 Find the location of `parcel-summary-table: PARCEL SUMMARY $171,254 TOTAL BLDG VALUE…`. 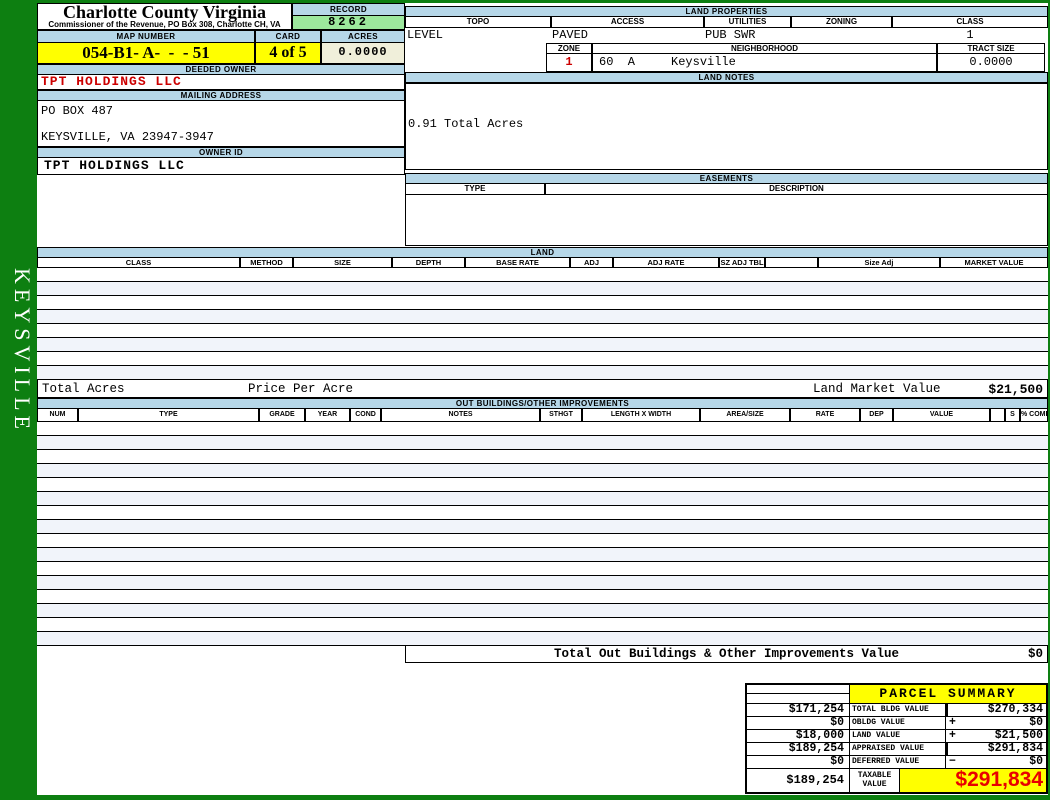

parcel-summary-table: PARCEL SUMMARY $171,254 TOTAL BLDG VALUE… is located at coordinates (896, 738).